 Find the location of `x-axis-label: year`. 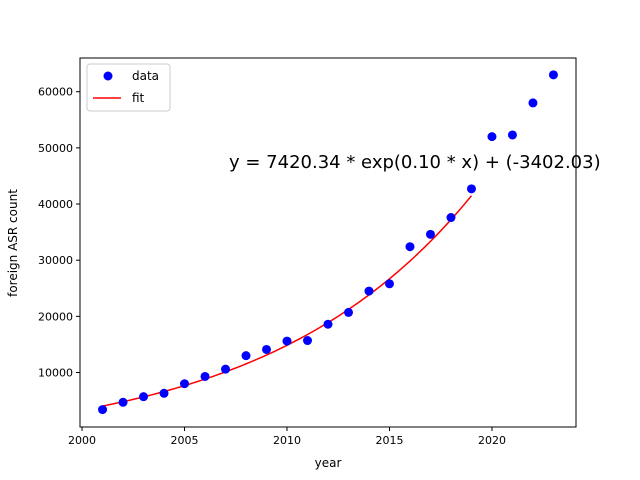

x-axis-label: year is located at coordinates (328, 463).